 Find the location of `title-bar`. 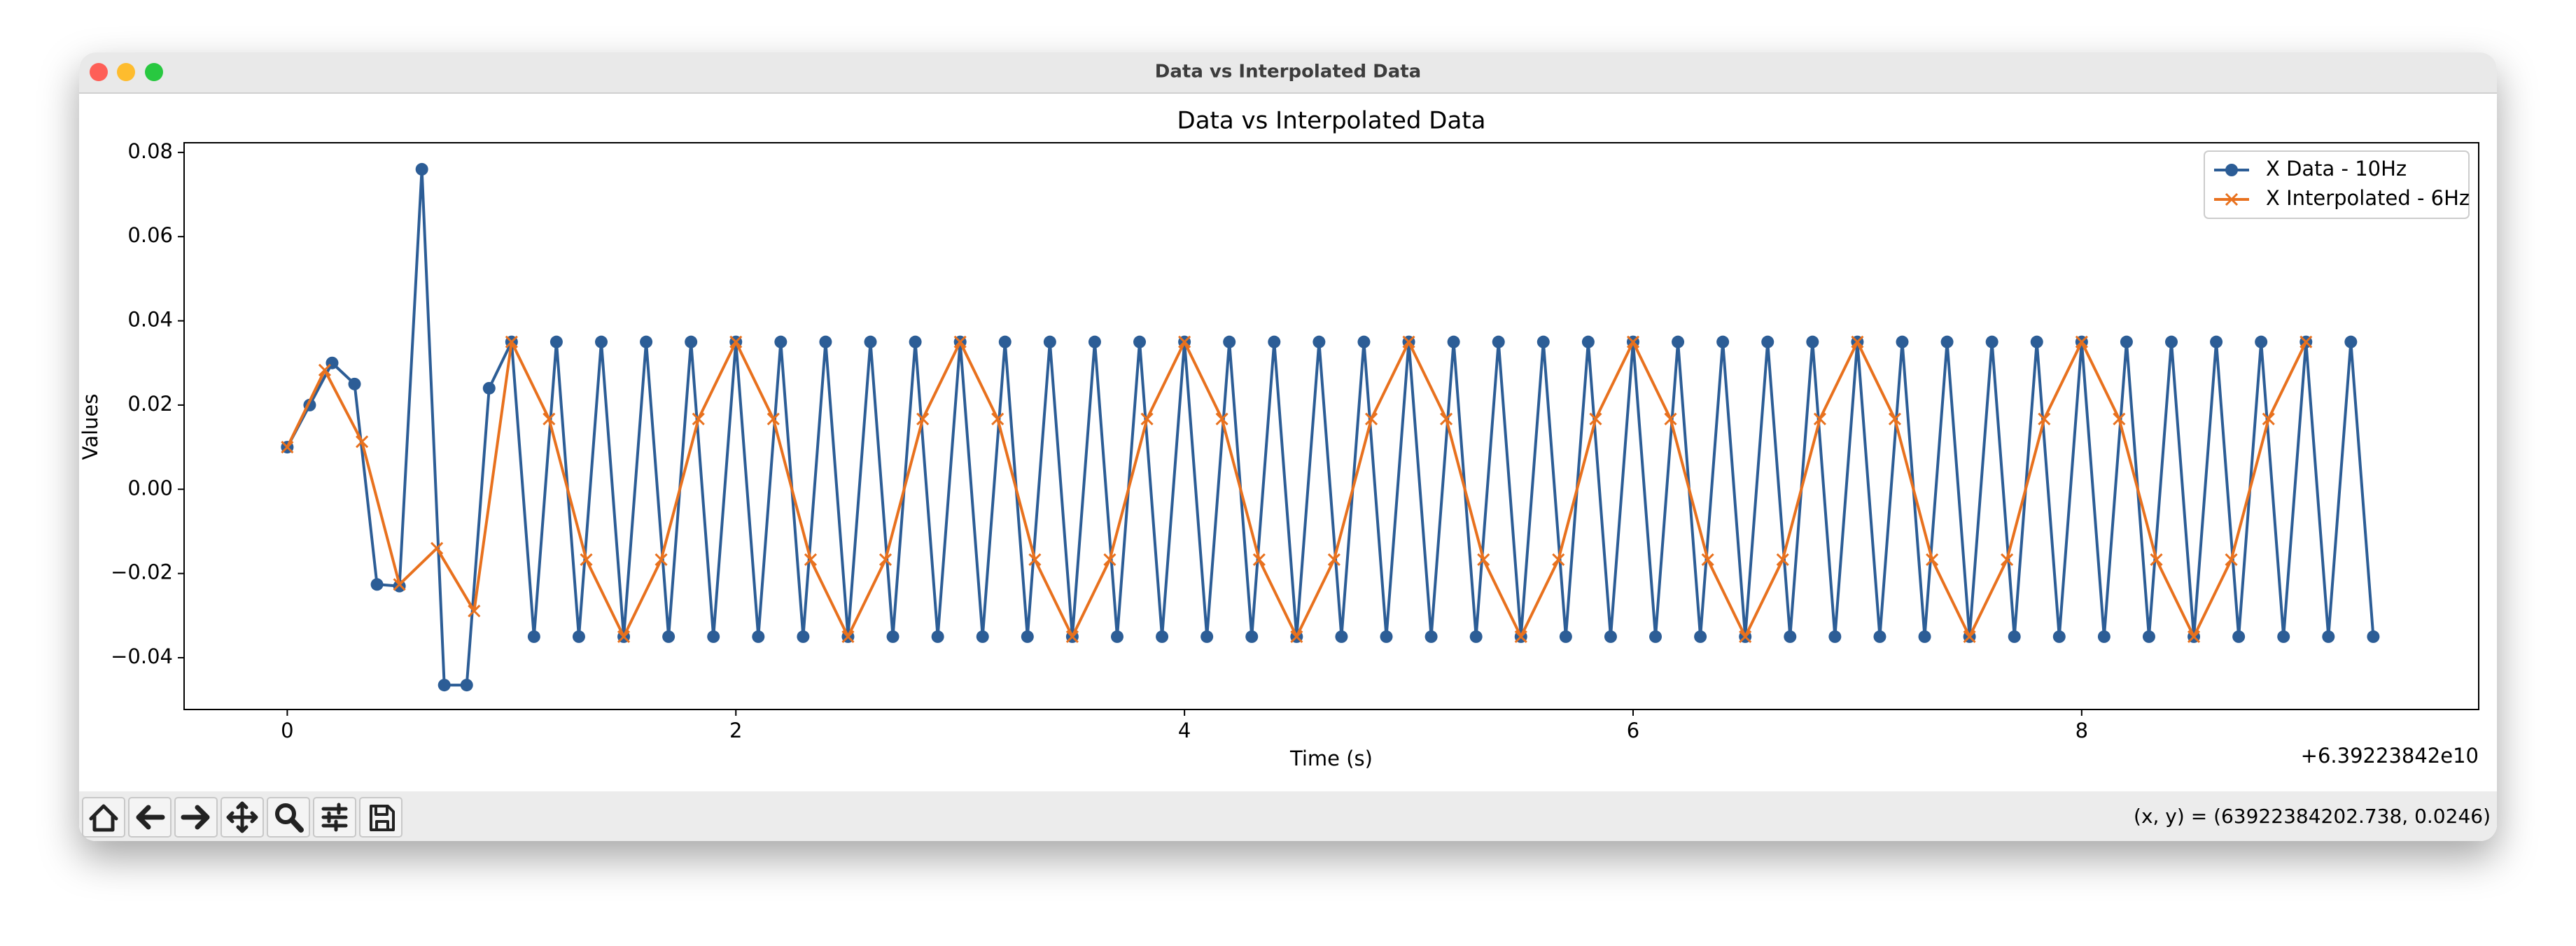

title-bar is located at coordinates (1288, 72).